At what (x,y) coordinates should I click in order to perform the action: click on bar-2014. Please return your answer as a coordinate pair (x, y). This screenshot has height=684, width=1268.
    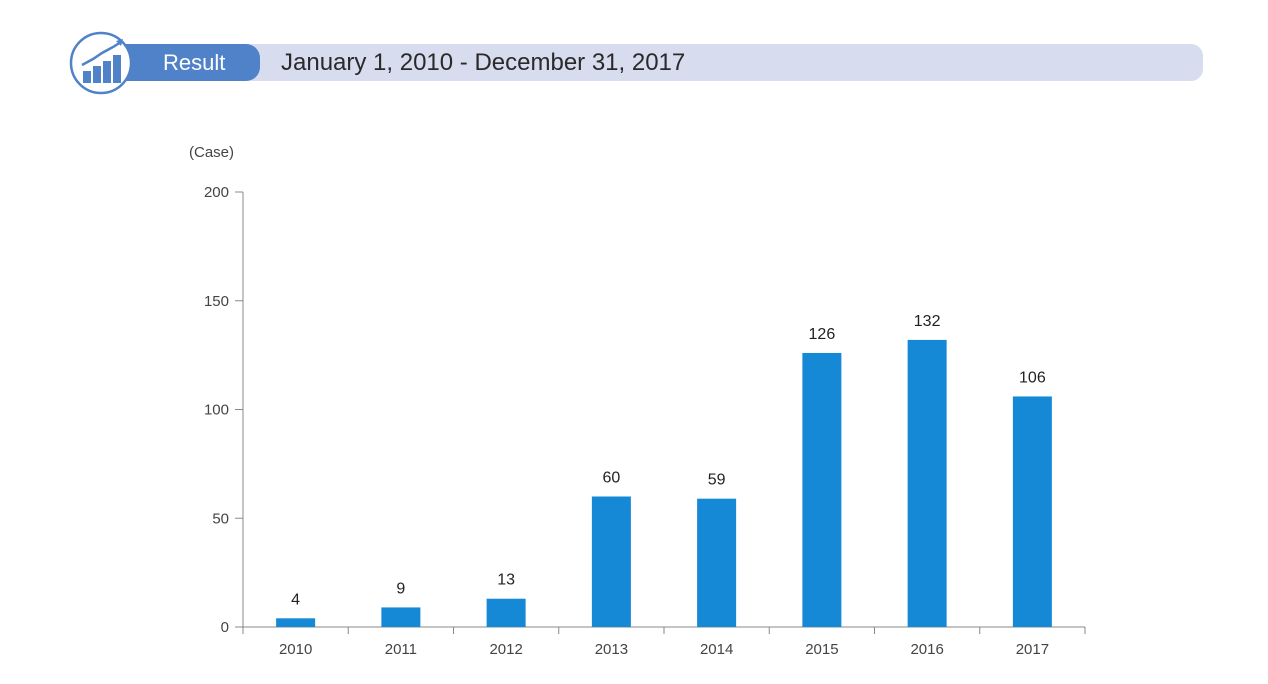
    Looking at the image, I should click on (717, 562).